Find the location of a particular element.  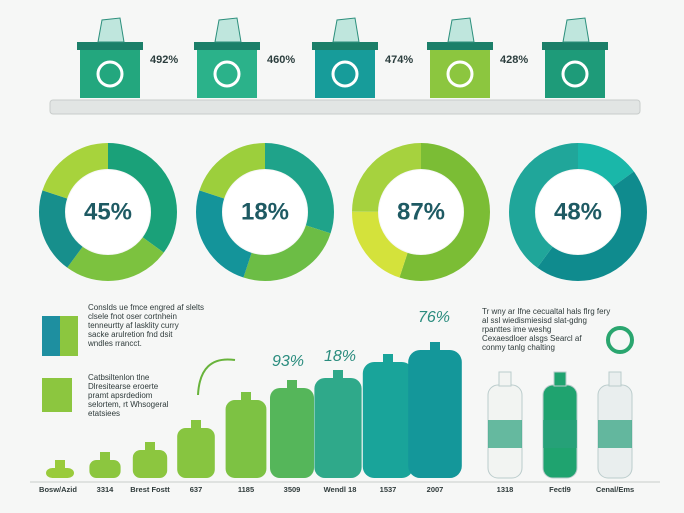

note-line: wndles rrancct. is located at coordinates (114, 343).